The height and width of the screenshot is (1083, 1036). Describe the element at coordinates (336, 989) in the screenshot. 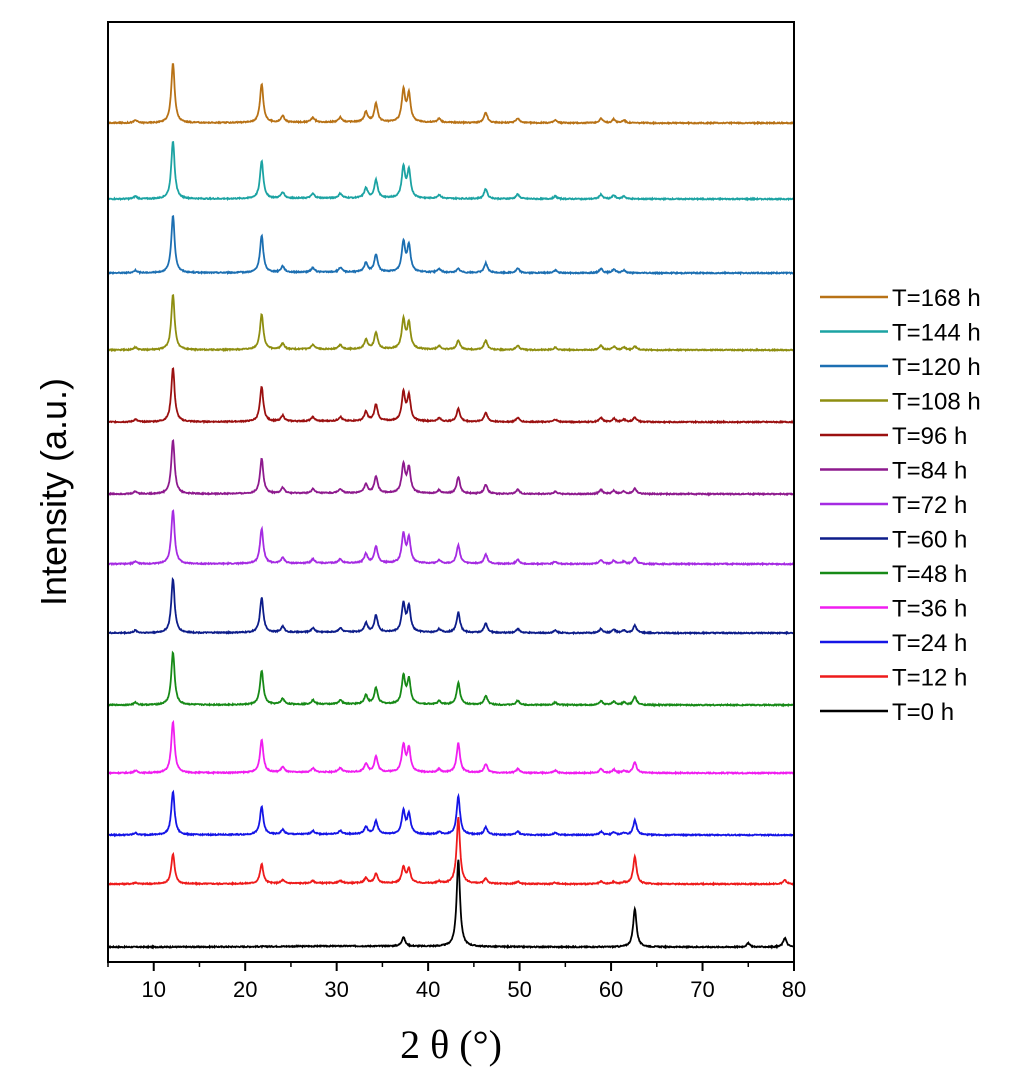

I see `x-tick-label: 30` at that location.